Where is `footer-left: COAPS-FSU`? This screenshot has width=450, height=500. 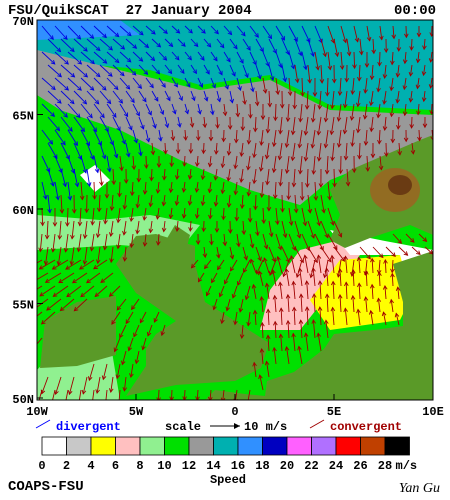 footer-left: COAPS-FSU is located at coordinates (46, 487).